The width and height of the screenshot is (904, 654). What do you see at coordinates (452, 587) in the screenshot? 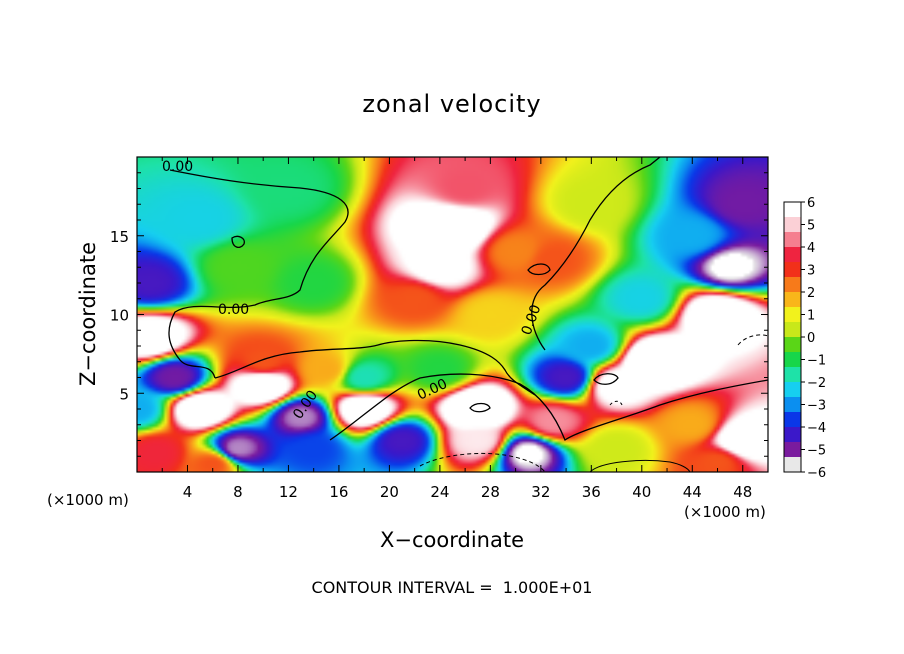
I see `contour-interval-footer: CONTOUR INTERVAL = 1.000E+01` at bounding box center [452, 587].